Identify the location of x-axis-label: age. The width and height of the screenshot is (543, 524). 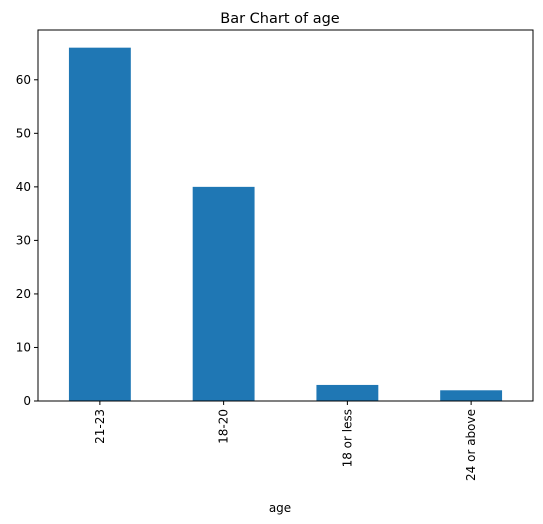
(280, 508).